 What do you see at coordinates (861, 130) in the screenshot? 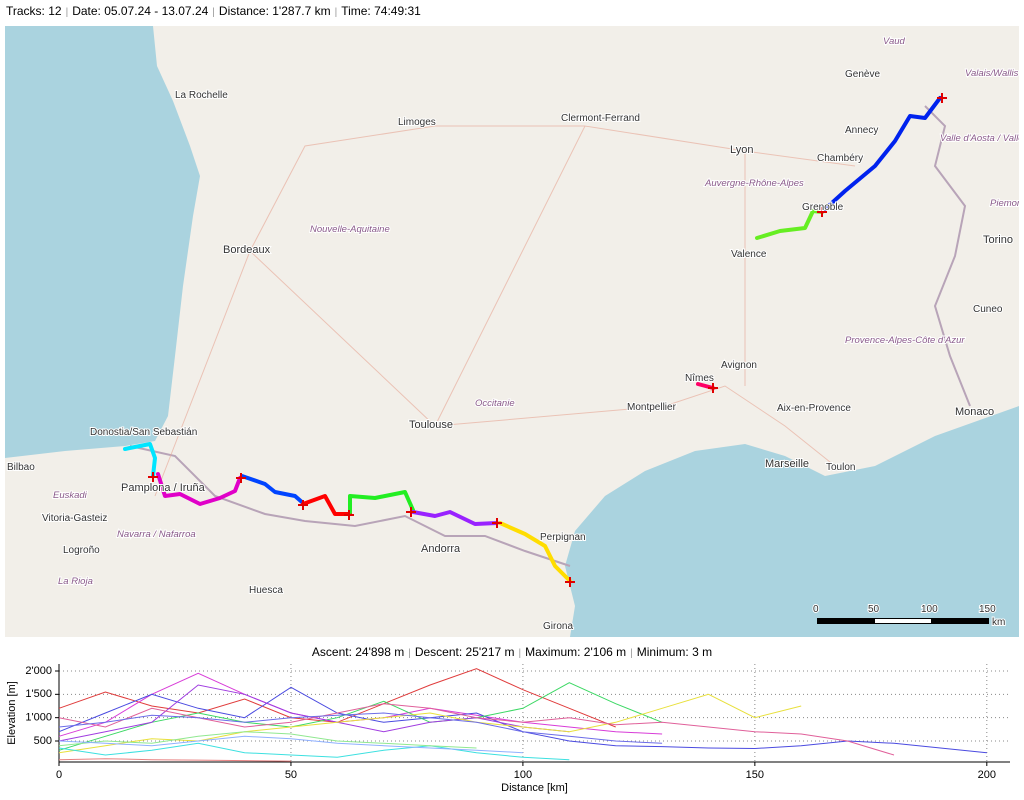
I see `map-label: Annecy` at bounding box center [861, 130].